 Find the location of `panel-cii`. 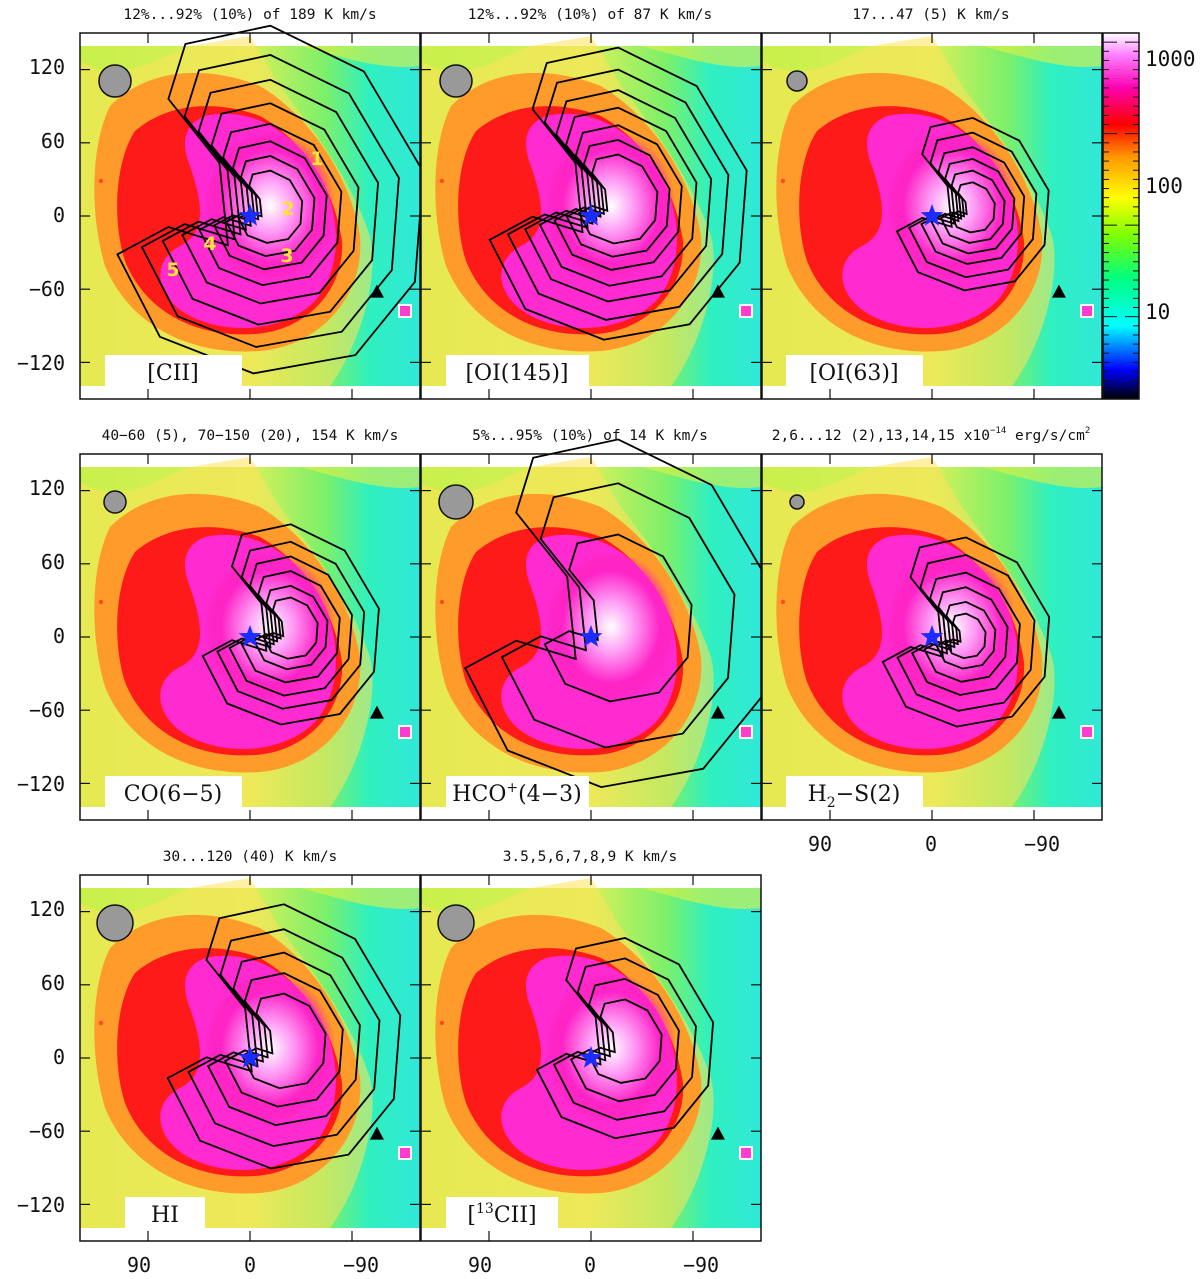

panel-cii is located at coordinates (252, 212).